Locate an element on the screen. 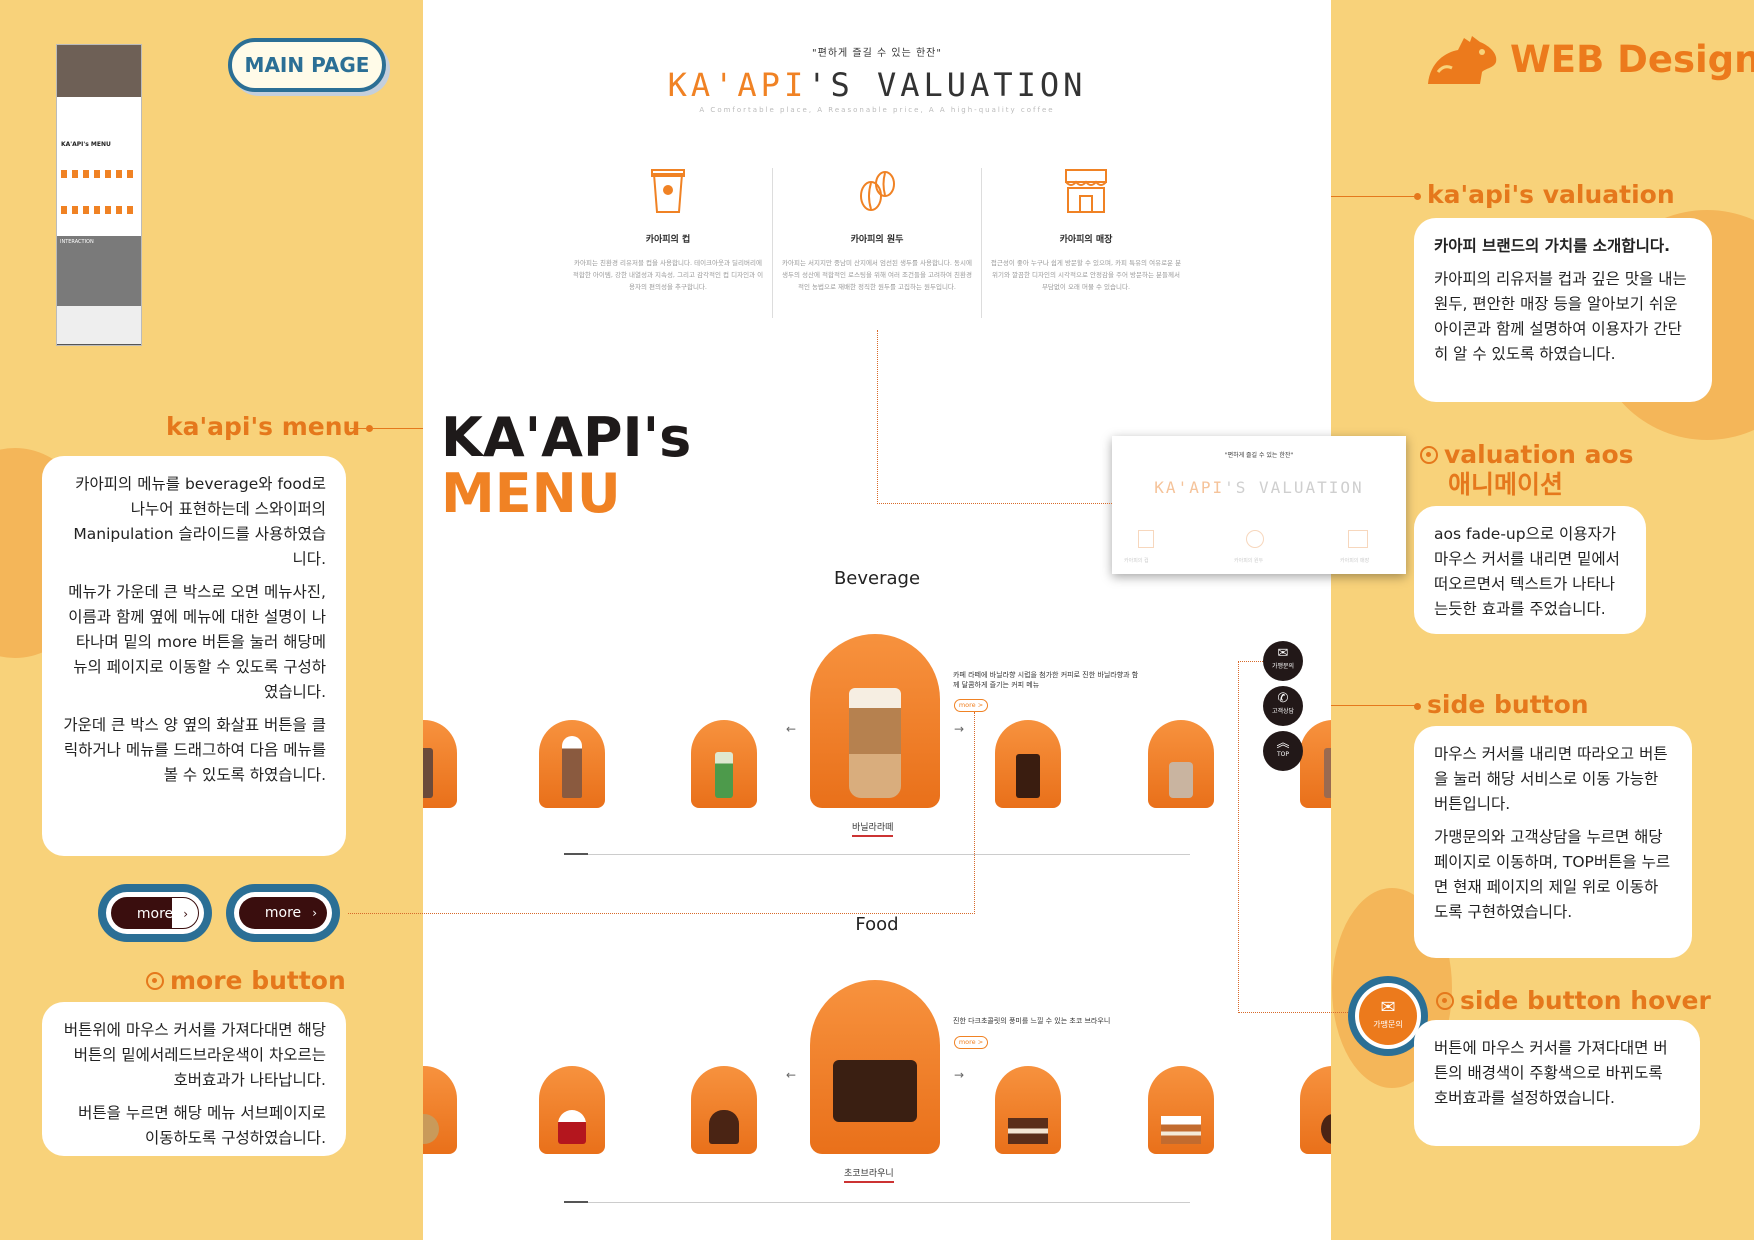 The width and height of the screenshot is (1754, 1240). beverage-more-button: more > is located at coordinates (971, 705).